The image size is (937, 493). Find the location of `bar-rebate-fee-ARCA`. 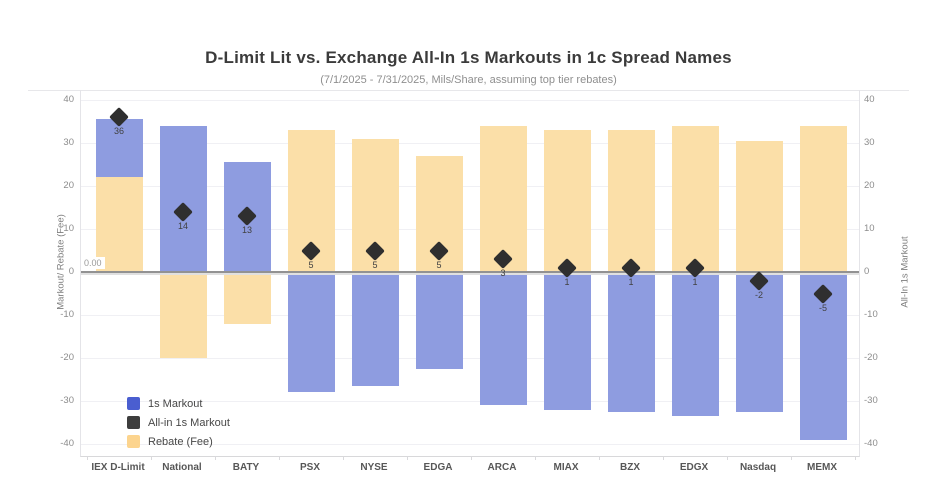

bar-rebate-fee-ARCA is located at coordinates (503, 198).